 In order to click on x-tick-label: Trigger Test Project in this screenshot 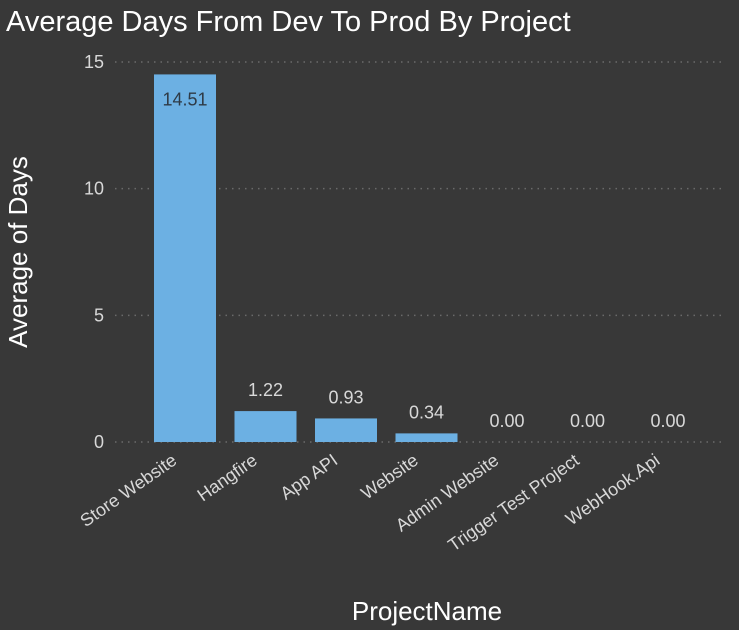, I will do `click(513, 502)`.